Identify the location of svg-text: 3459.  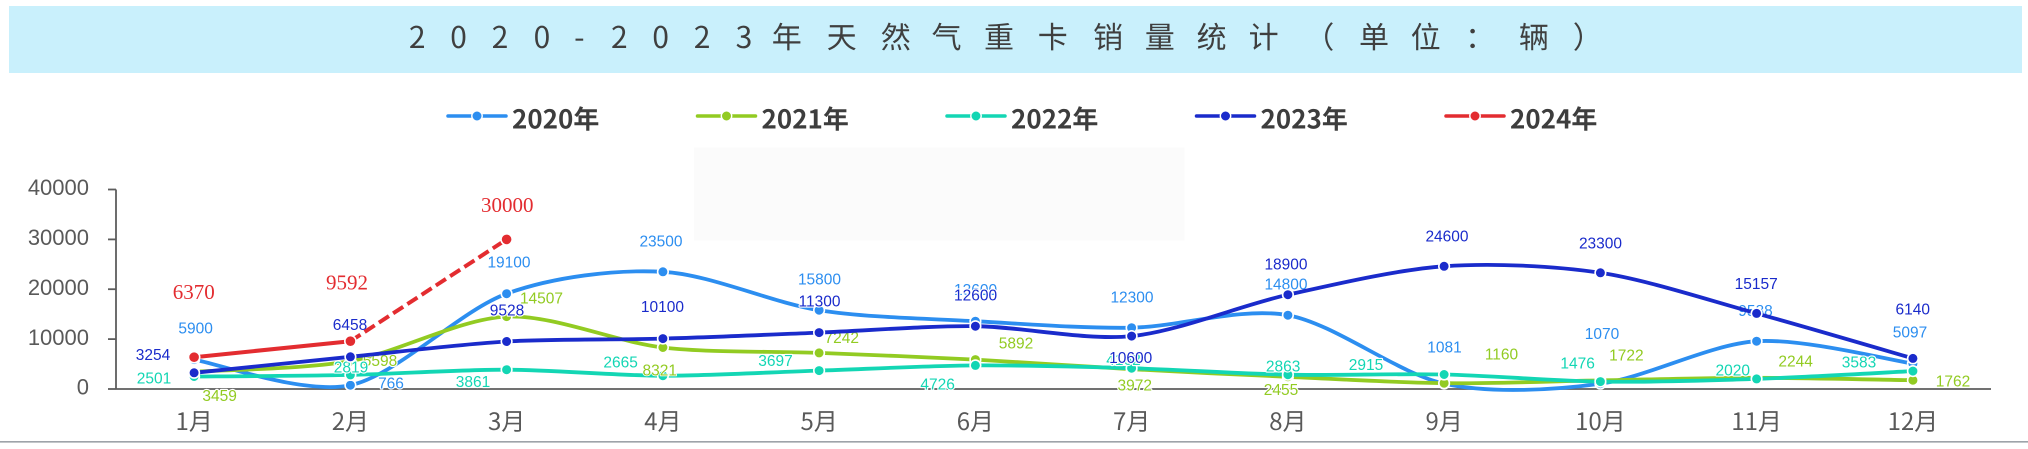
(219, 396).